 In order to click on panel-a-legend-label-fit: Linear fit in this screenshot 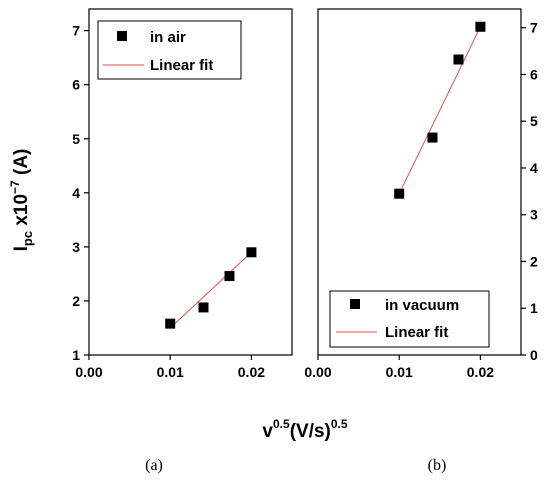, I will do `click(181, 65)`.